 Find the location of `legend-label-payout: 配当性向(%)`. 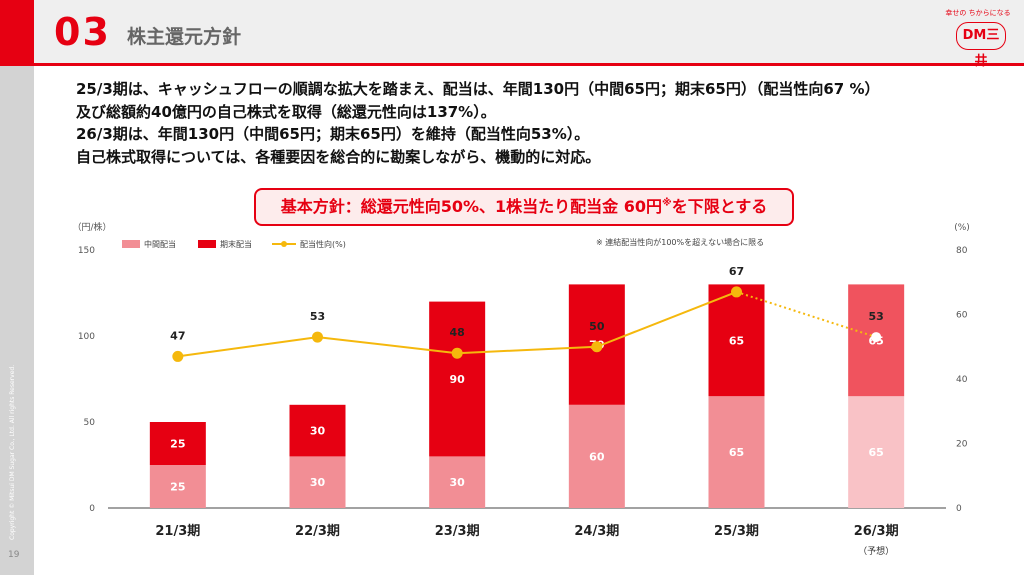

legend-label-payout: 配当性向(%) is located at coordinates (323, 244).